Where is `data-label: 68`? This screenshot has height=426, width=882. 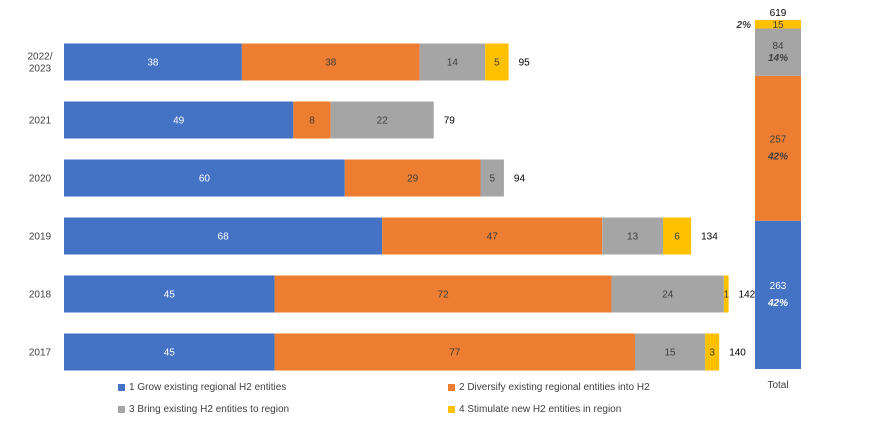
data-label: 68 is located at coordinates (224, 237).